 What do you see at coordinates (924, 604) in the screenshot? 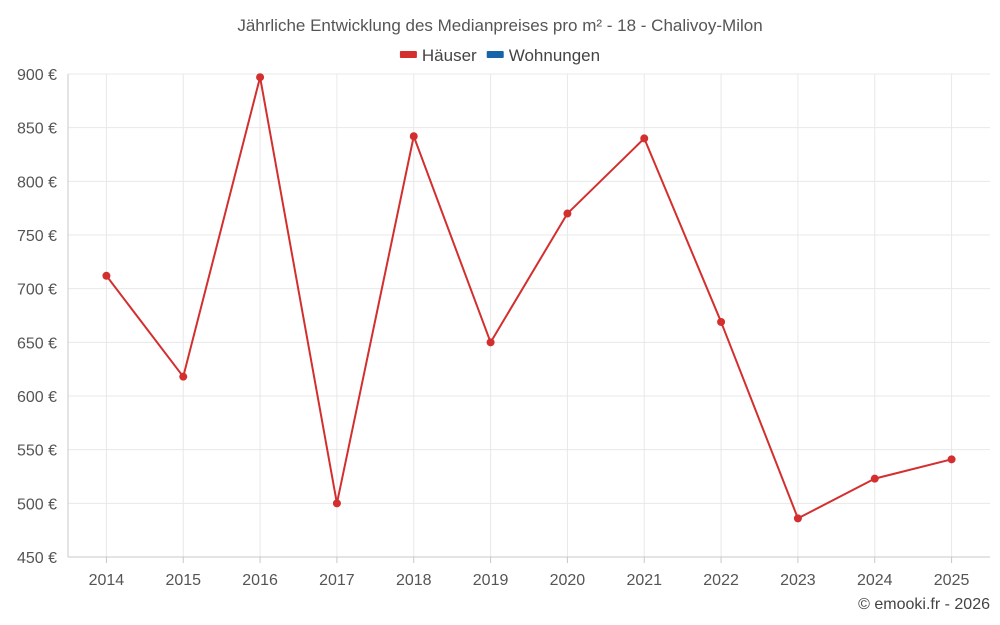
I see `credit-text: © emooki.fr - 2026` at bounding box center [924, 604].